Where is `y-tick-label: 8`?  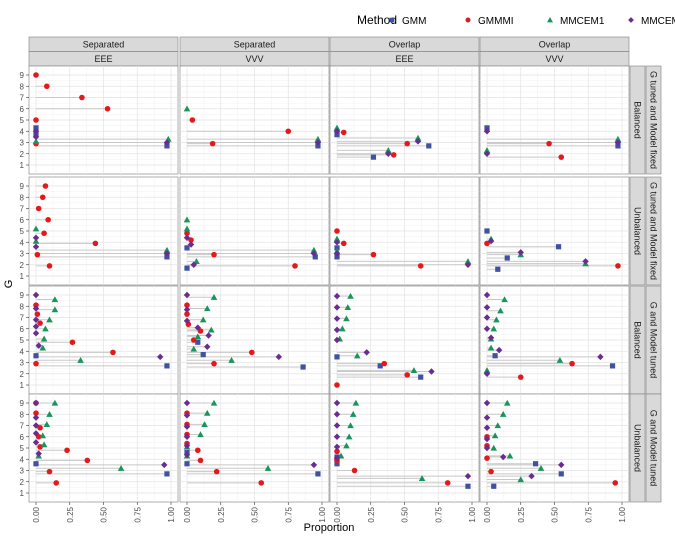 y-tick-label: 8 is located at coordinates (22, 414).